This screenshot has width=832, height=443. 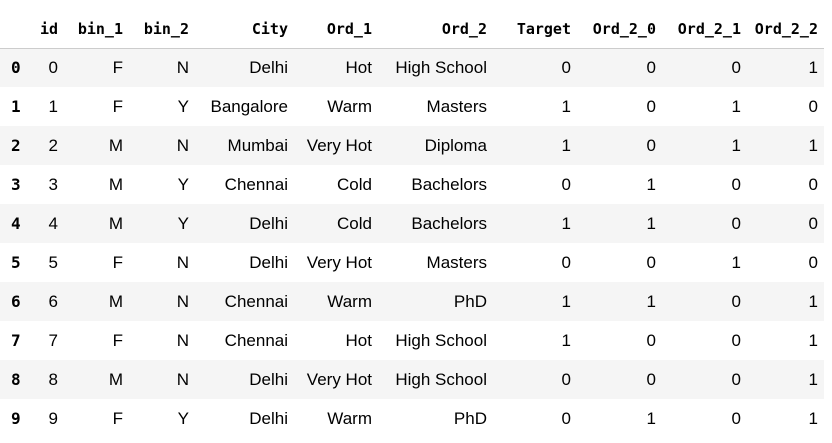 I want to click on column-header-ord-2-0: Ord_2_0, so click(x=619, y=24).